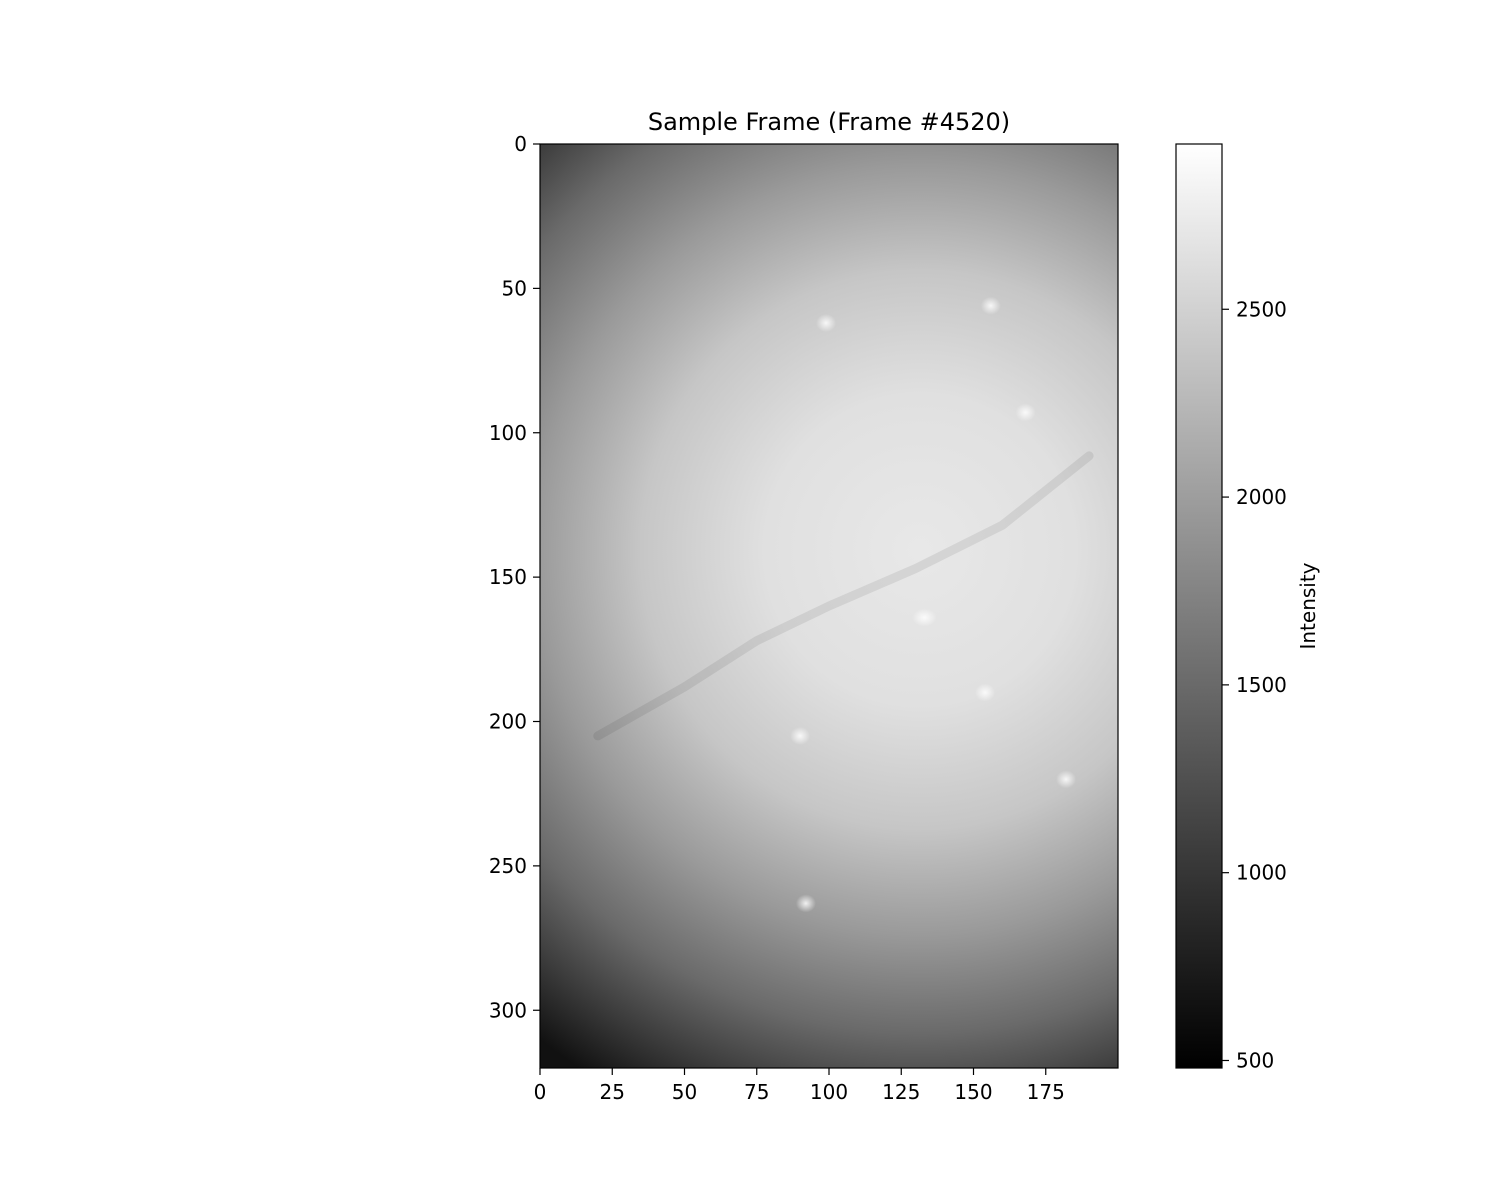 The width and height of the screenshot is (1500, 1200). What do you see at coordinates (508, 722) in the screenshot?
I see `y-tick-label: 200` at bounding box center [508, 722].